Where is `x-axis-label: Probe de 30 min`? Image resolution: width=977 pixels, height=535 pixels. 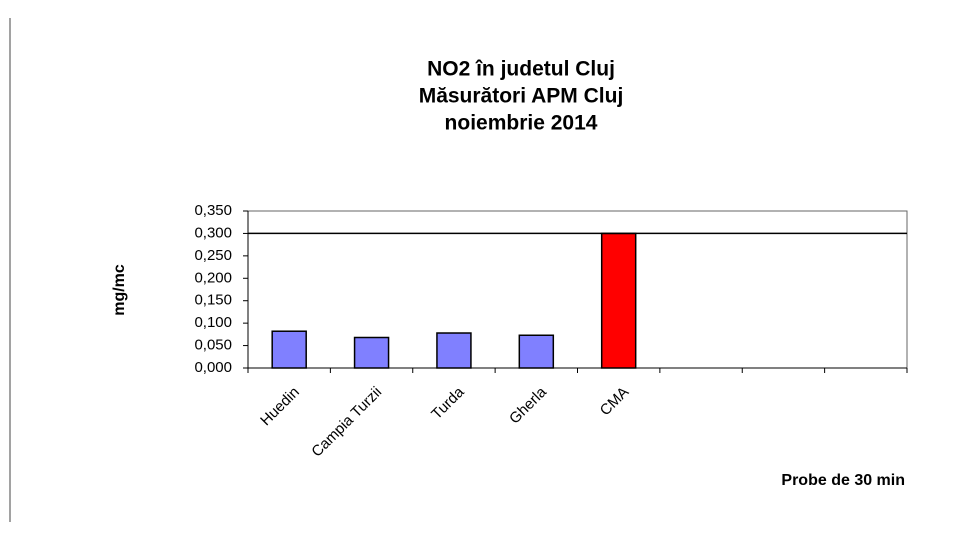 x-axis-label: Probe de 30 min is located at coordinates (843, 480).